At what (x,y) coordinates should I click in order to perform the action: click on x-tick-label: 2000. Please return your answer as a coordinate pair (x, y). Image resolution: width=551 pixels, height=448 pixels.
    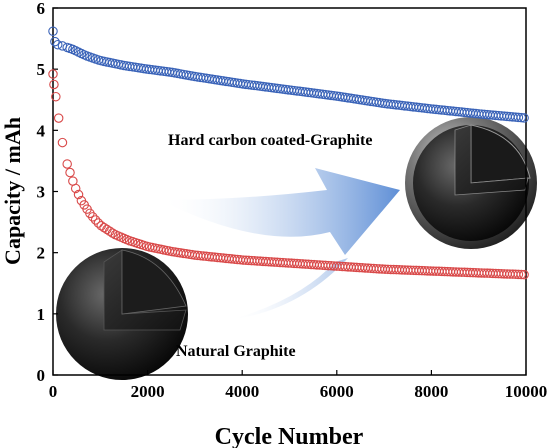
    Looking at the image, I should click on (148, 391).